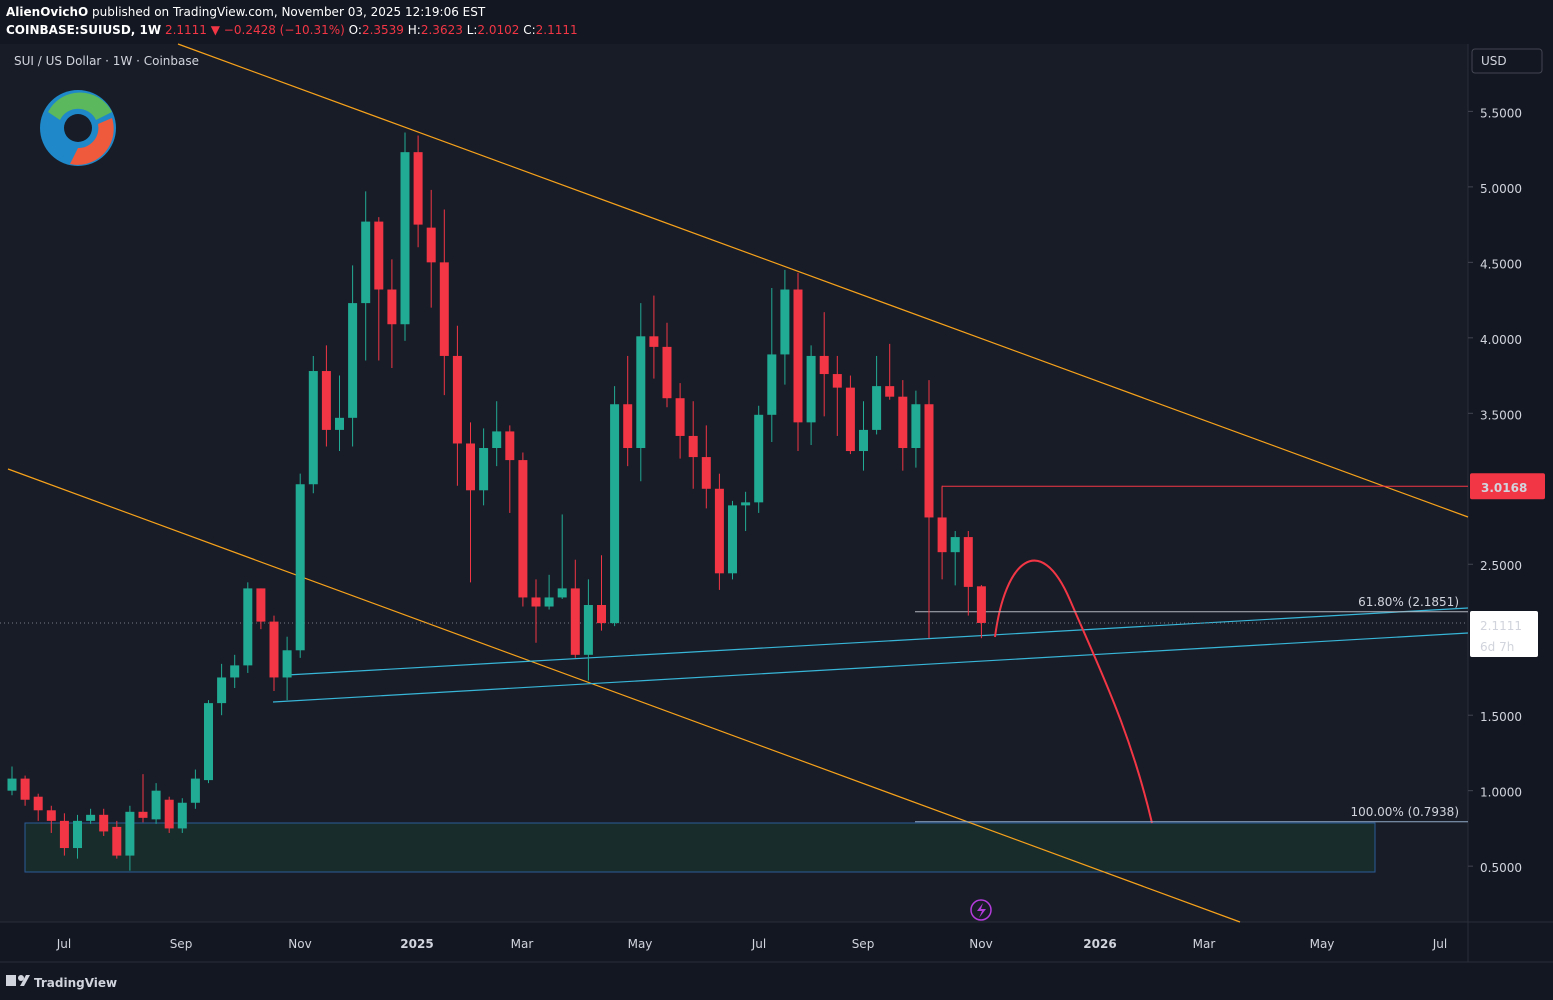  I want to click on last: 2.1111, so click(186, 30).